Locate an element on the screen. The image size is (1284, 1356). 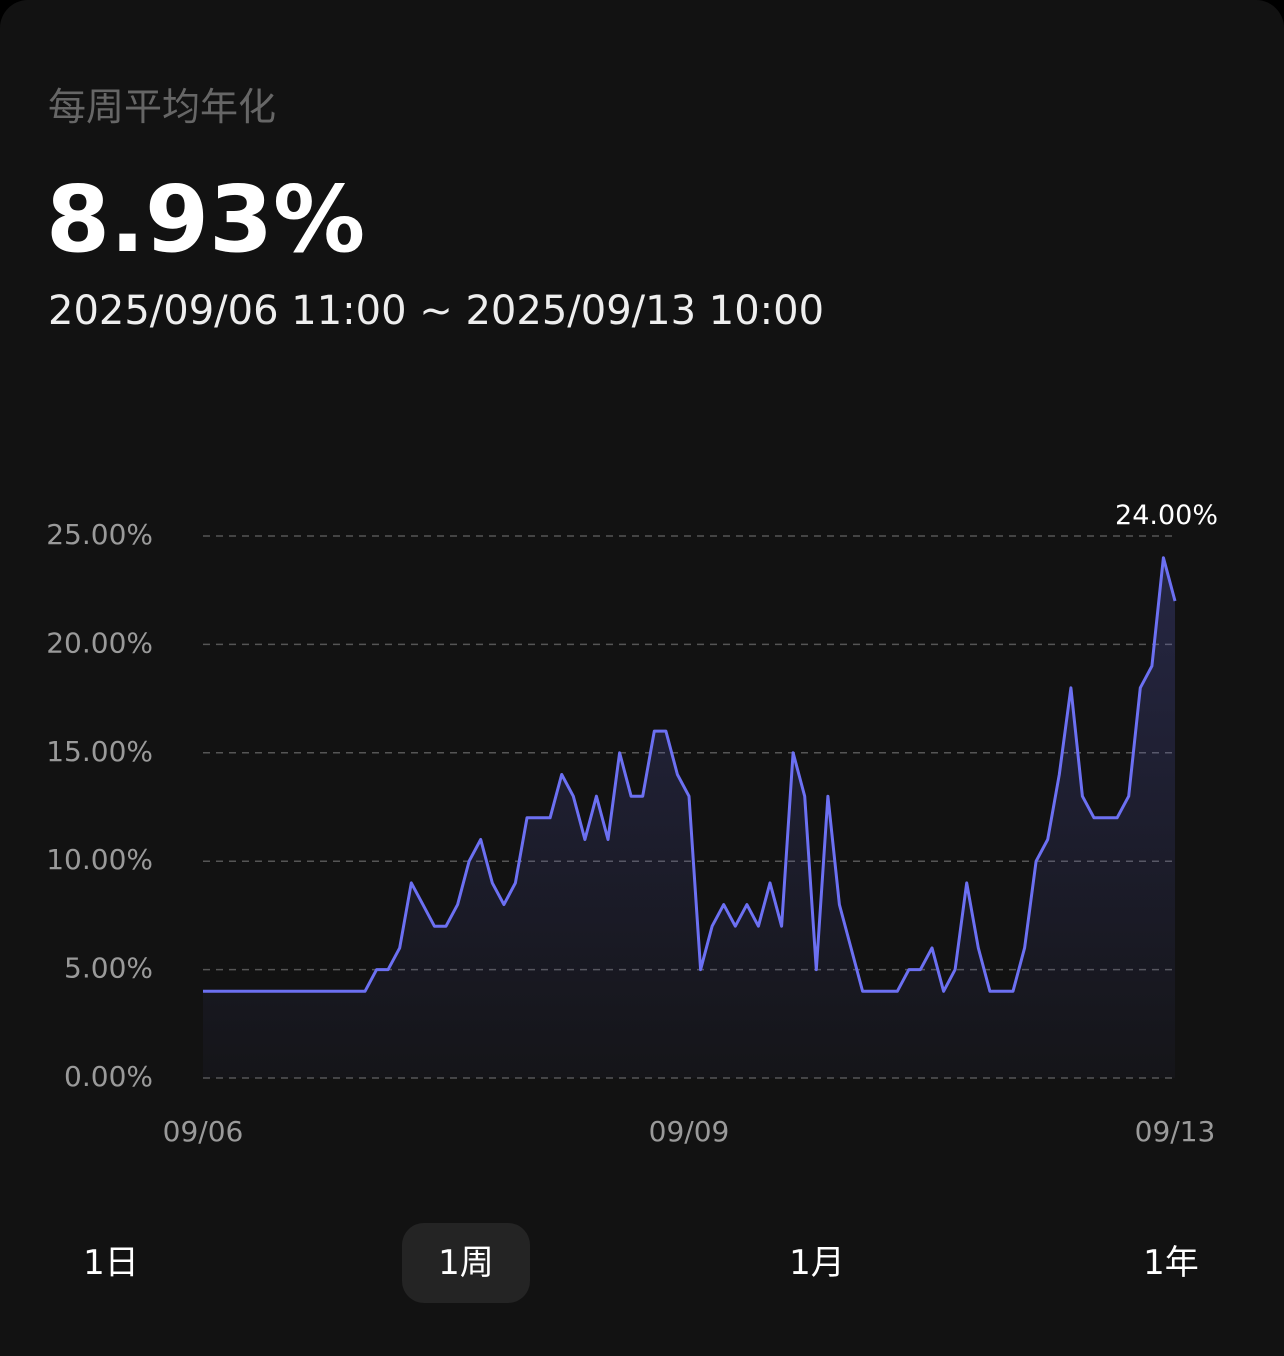
y-tick-label: 10.00% is located at coordinates (99, 859).